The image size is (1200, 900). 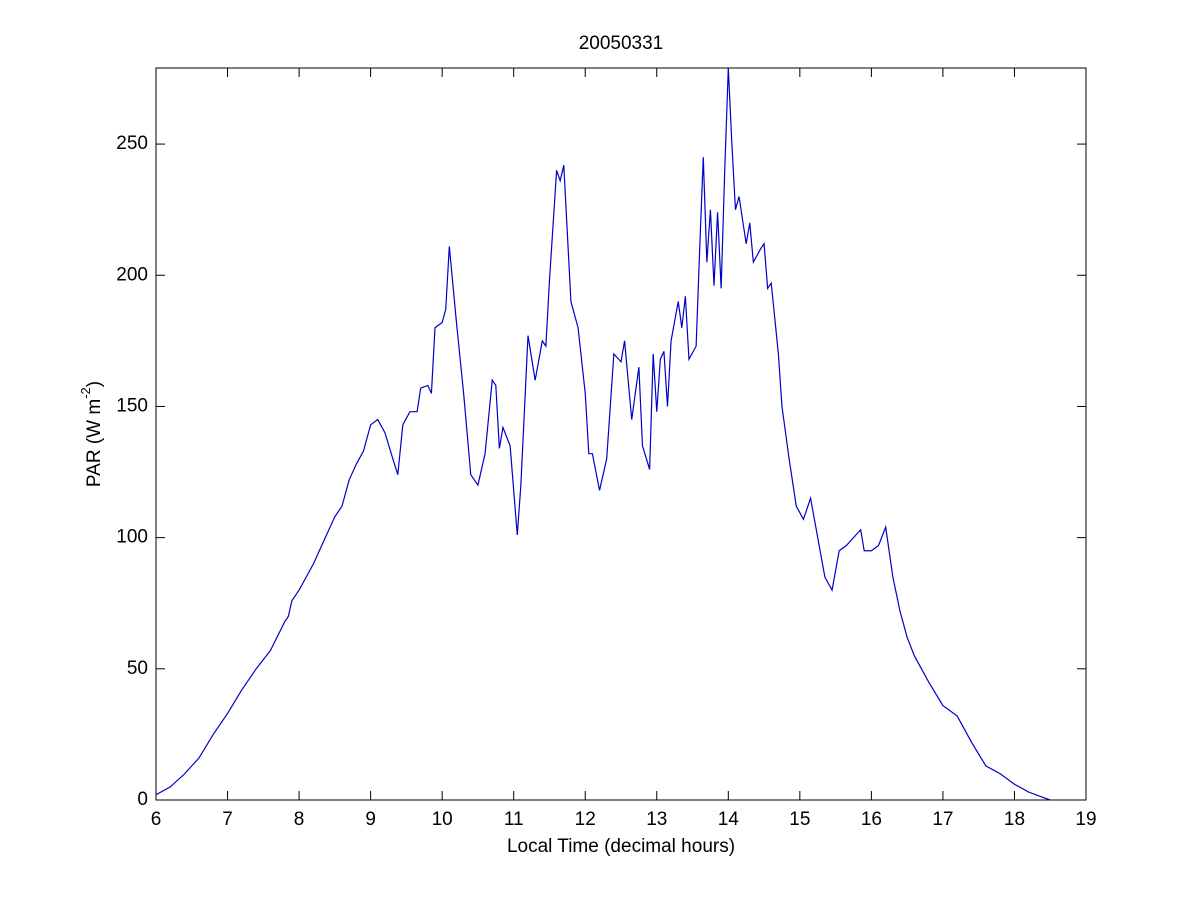 What do you see at coordinates (227, 819) in the screenshot?
I see `x-tick-label: 7` at bounding box center [227, 819].